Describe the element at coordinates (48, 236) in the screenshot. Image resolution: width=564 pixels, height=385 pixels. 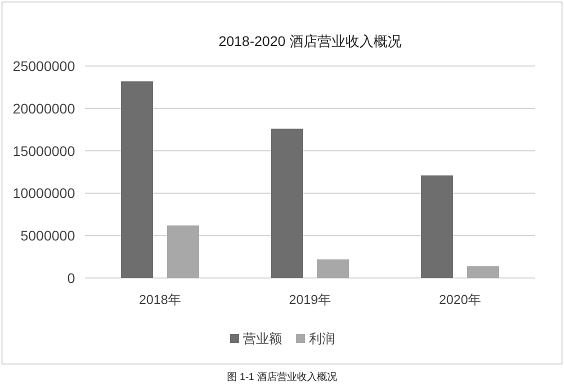
I see `y-tick-label: 5000000` at that location.